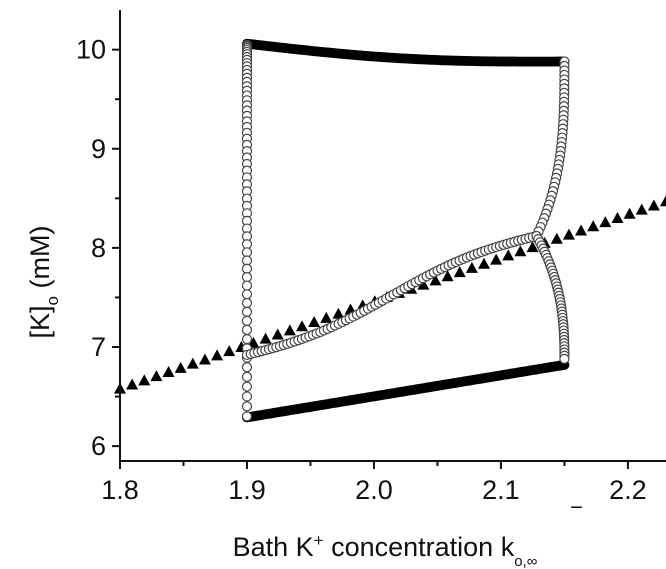 The height and width of the screenshot is (569, 666). What do you see at coordinates (628, 490) in the screenshot?
I see `x-tick-label: 2.2` at bounding box center [628, 490].